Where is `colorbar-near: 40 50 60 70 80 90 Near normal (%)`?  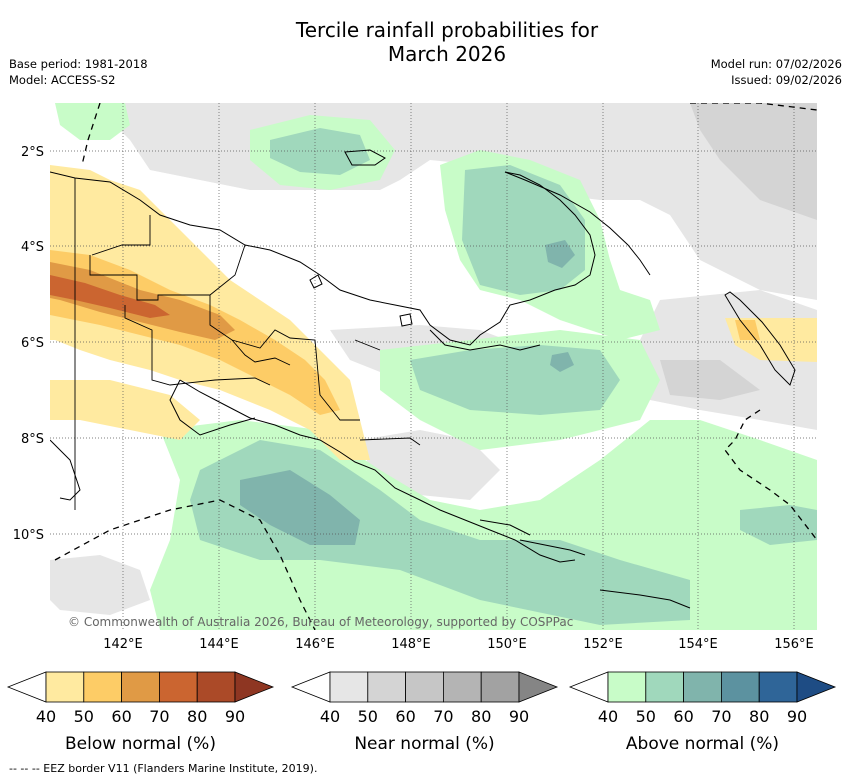
colorbar-near: 40 50 60 70 80 90 Near normal (%) is located at coordinates (424, 712).